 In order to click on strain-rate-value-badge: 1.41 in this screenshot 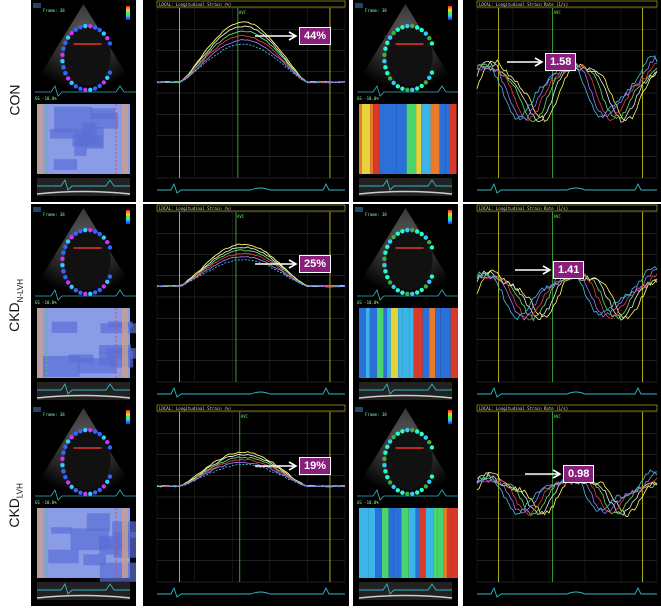, I will do `click(569, 270)`.